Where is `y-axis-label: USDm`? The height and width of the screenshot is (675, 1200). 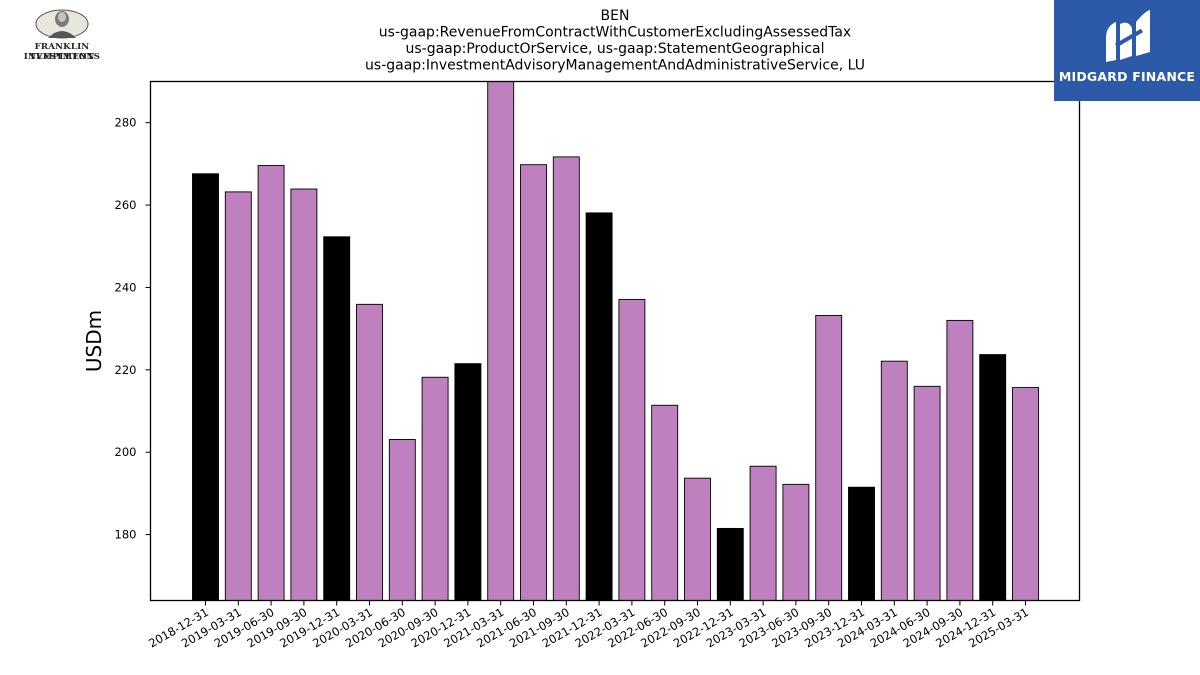
y-axis-label: USDm is located at coordinates (94, 341).